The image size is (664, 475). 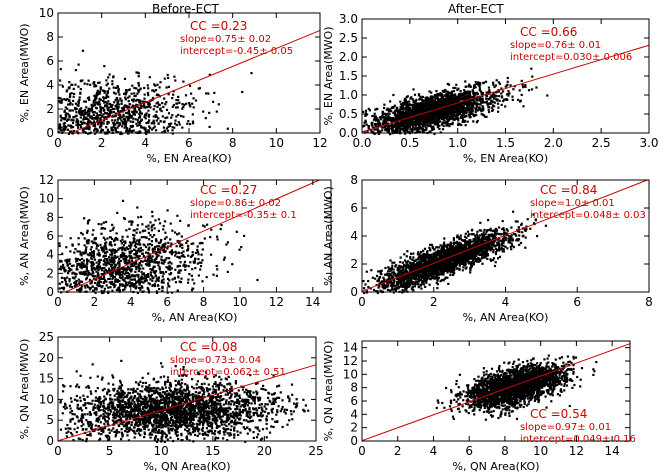 I want to click on scatter-points, so click(x=158, y=246).